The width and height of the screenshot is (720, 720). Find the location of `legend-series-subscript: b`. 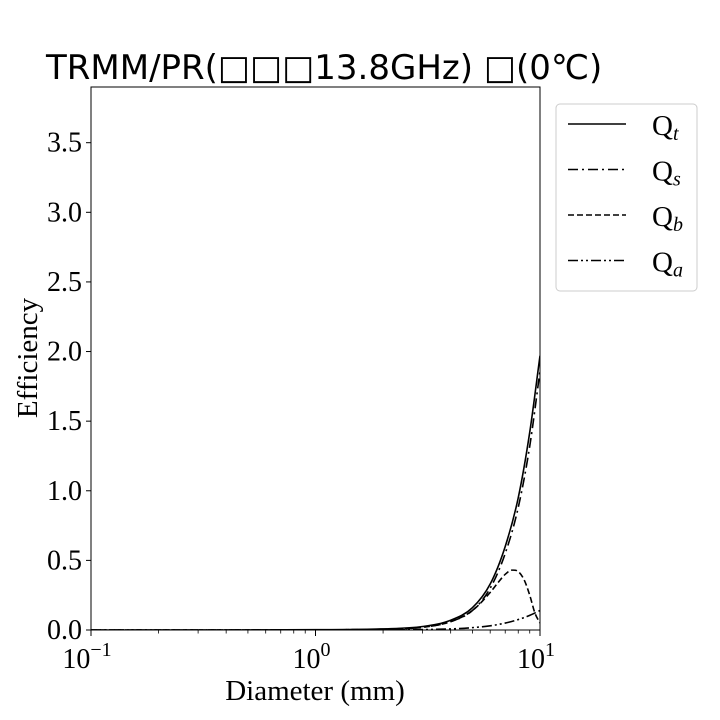

legend-series-subscript: b is located at coordinates (678, 225).